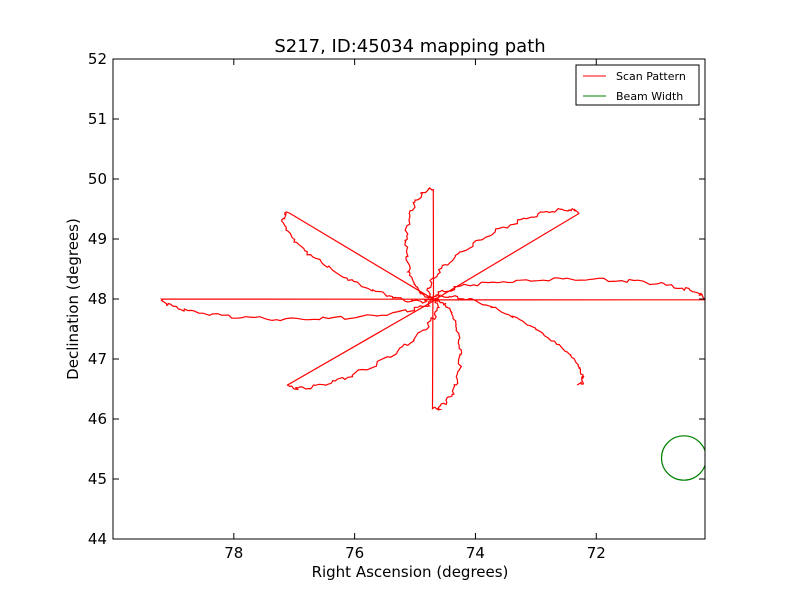 The width and height of the screenshot is (800, 600). What do you see at coordinates (97, 59) in the screenshot?
I see `y-tick-label: 52` at bounding box center [97, 59].